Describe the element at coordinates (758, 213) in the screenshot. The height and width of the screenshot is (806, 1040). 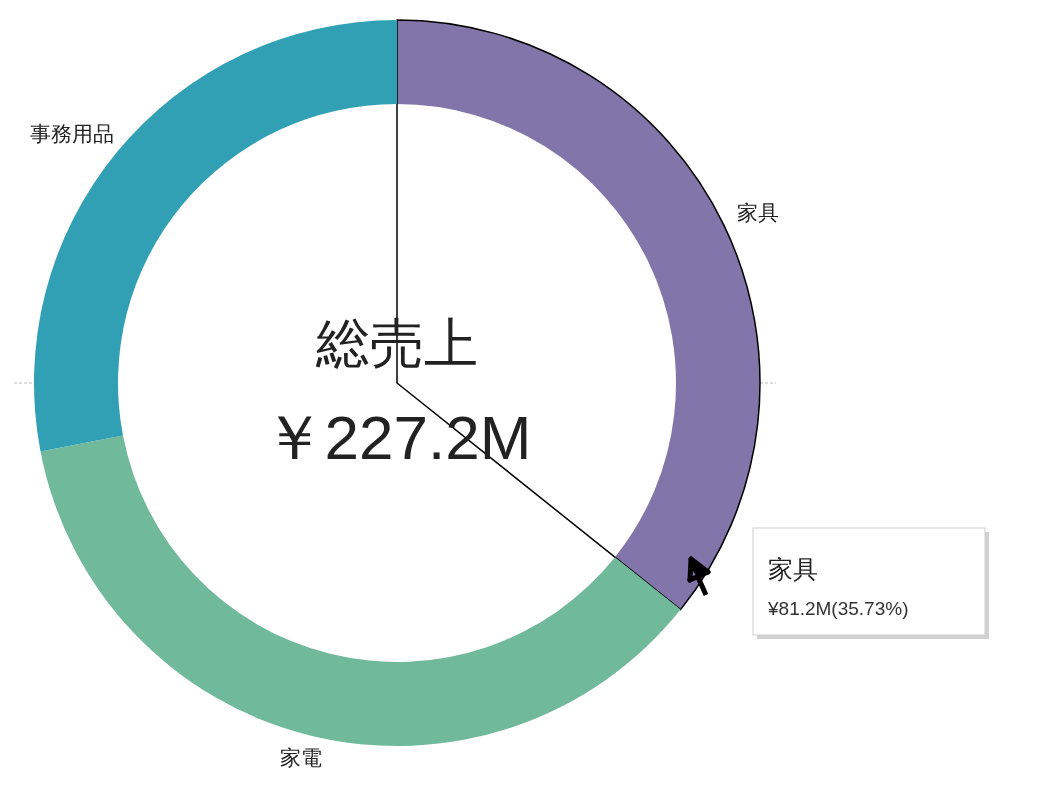
I see `slice-label: 家具` at that location.